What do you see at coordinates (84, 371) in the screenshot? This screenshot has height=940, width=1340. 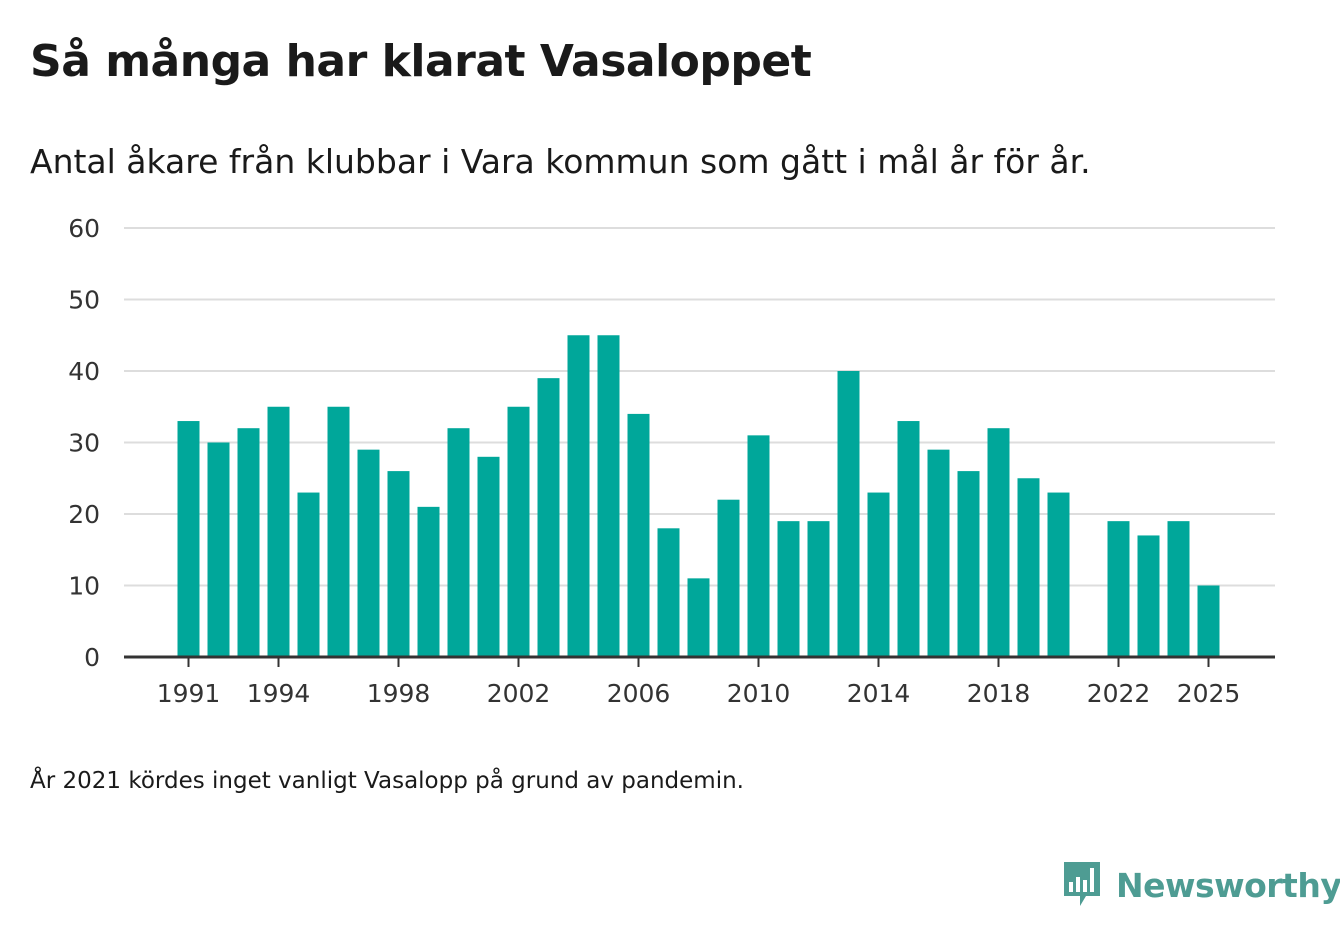 I see `y-tick-label: 40` at bounding box center [84, 371].